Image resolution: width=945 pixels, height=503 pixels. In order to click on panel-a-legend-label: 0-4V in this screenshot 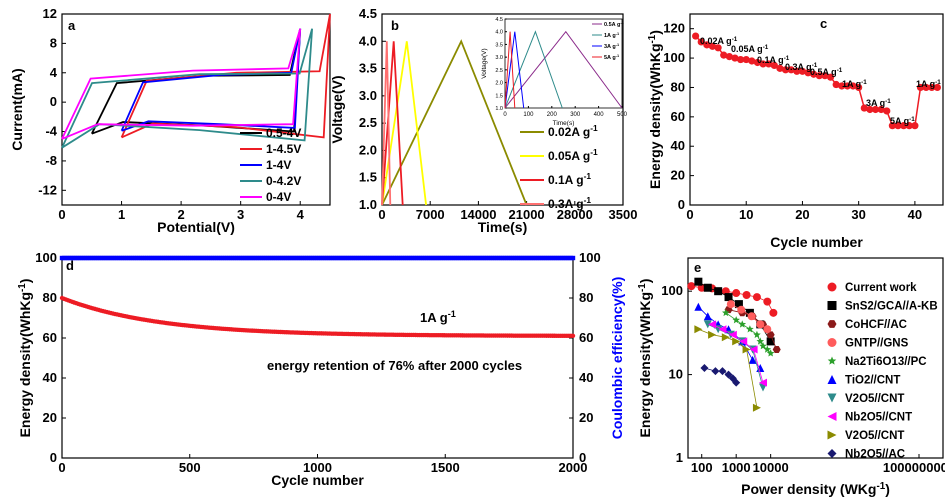, I will do `click(278, 197)`.